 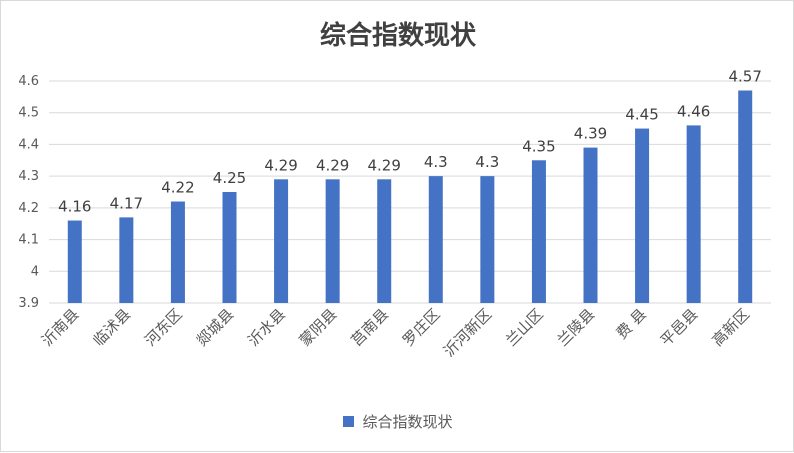 I want to click on x-tick-label: 河东区, so click(x=163, y=327).